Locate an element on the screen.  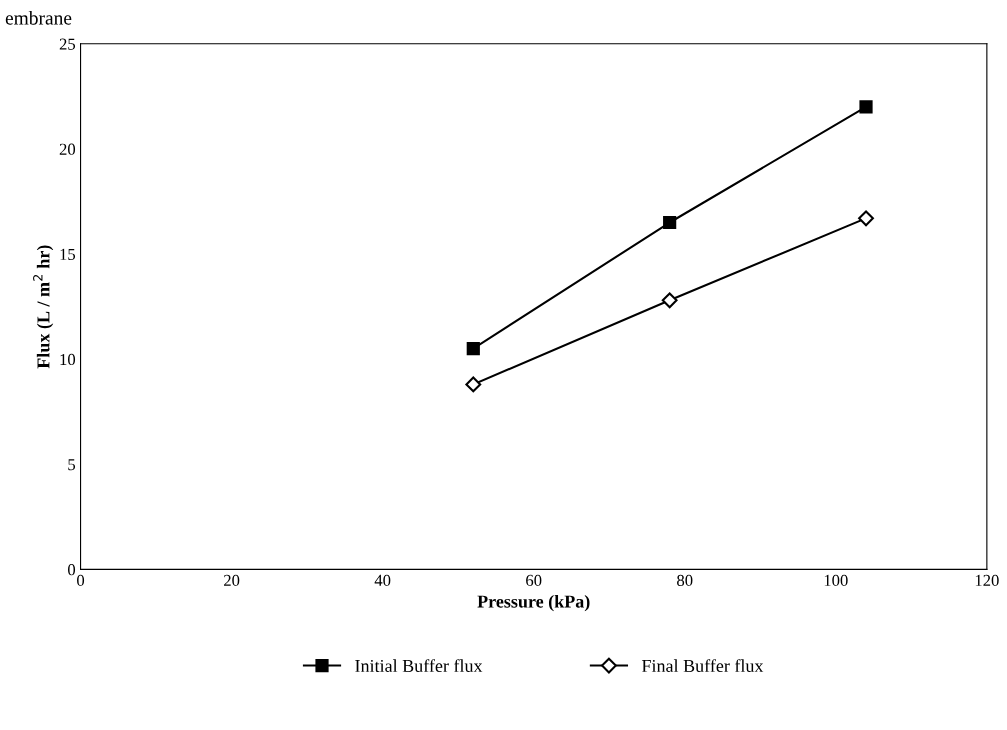
y-tick-label: 10 is located at coordinates (68, 359).